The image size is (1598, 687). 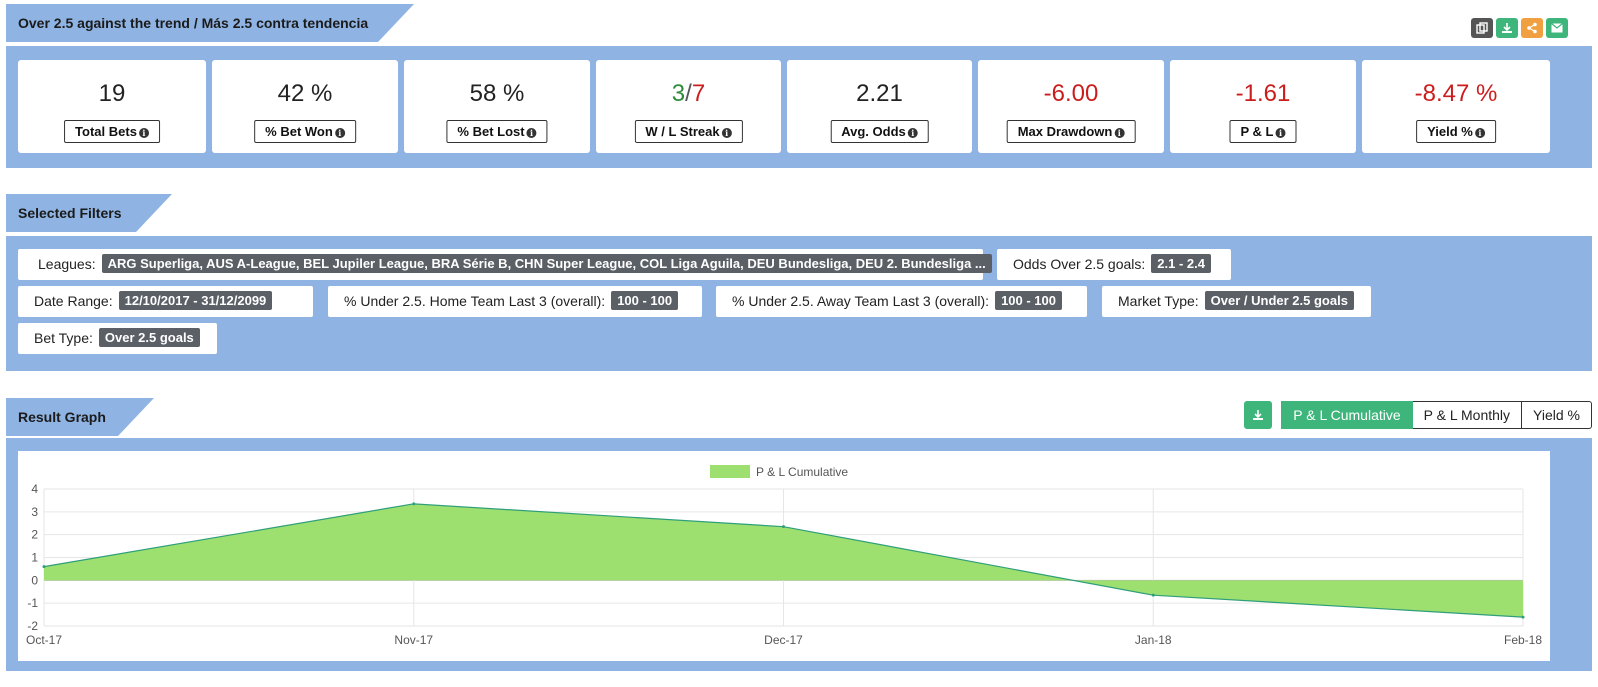 What do you see at coordinates (34, 512) in the screenshot?
I see `y-tick-label: 3` at bounding box center [34, 512].